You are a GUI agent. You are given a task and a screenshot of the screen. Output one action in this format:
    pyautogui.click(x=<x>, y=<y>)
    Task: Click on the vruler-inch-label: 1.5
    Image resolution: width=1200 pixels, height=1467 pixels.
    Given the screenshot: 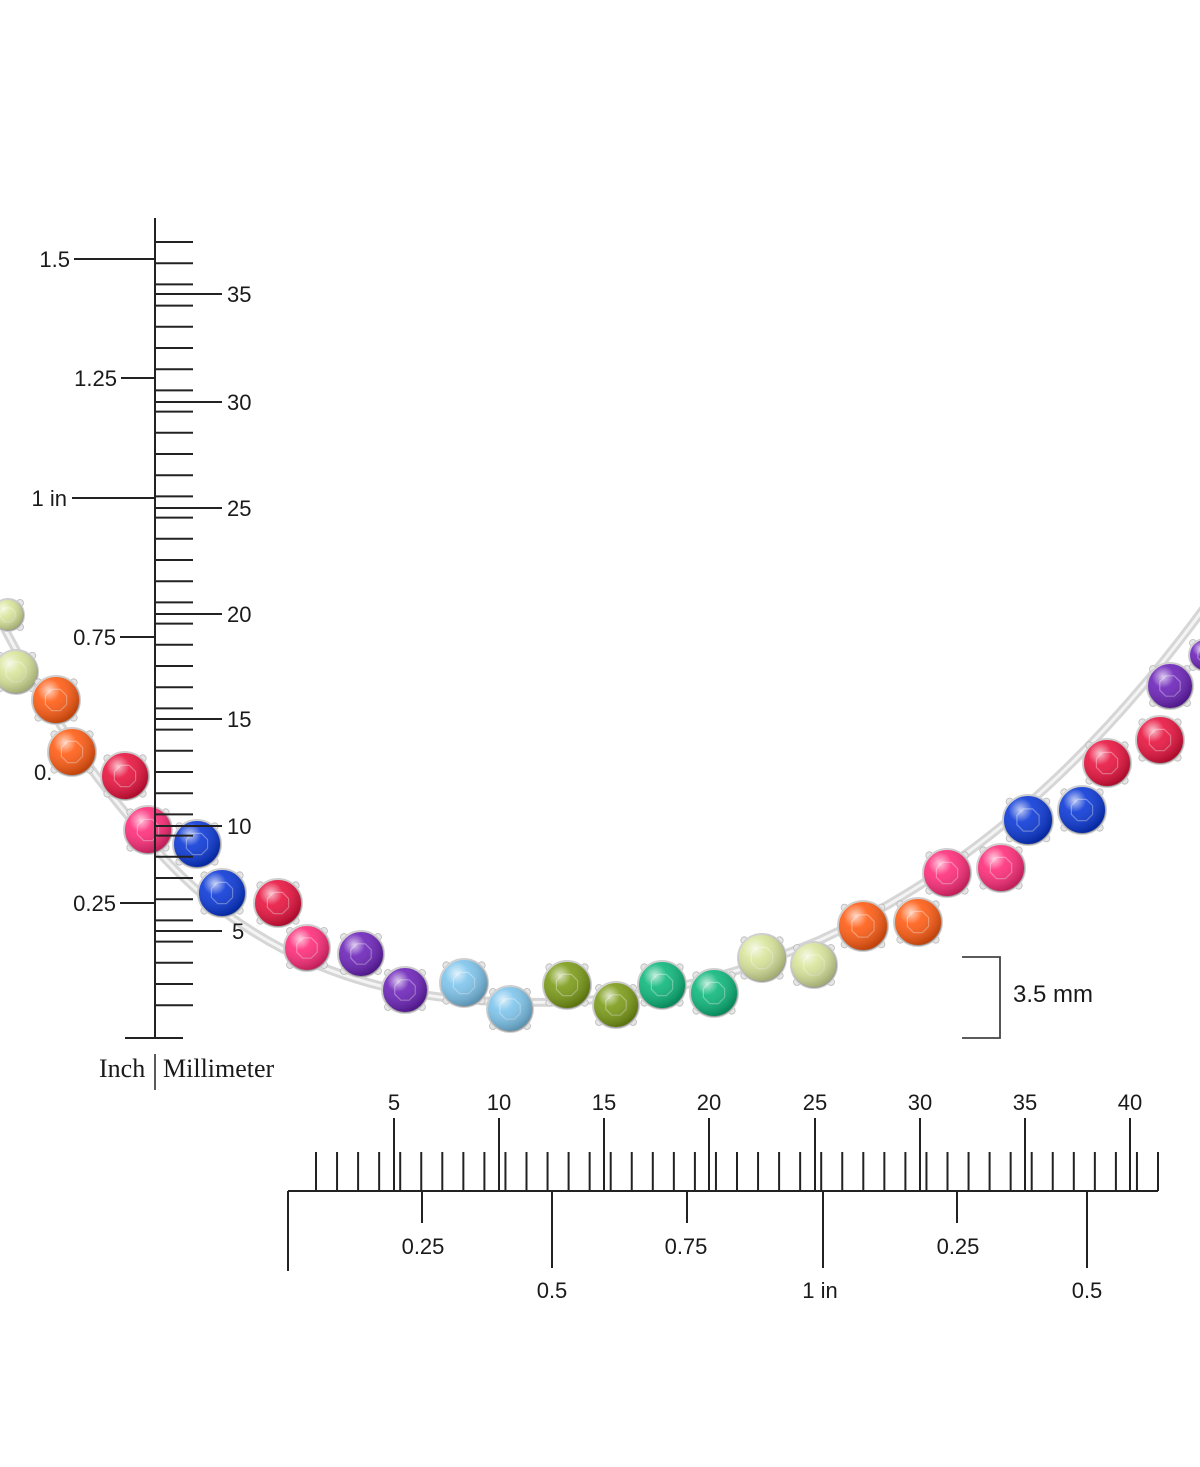 What is the action you would take?
    pyautogui.click(x=54, y=259)
    